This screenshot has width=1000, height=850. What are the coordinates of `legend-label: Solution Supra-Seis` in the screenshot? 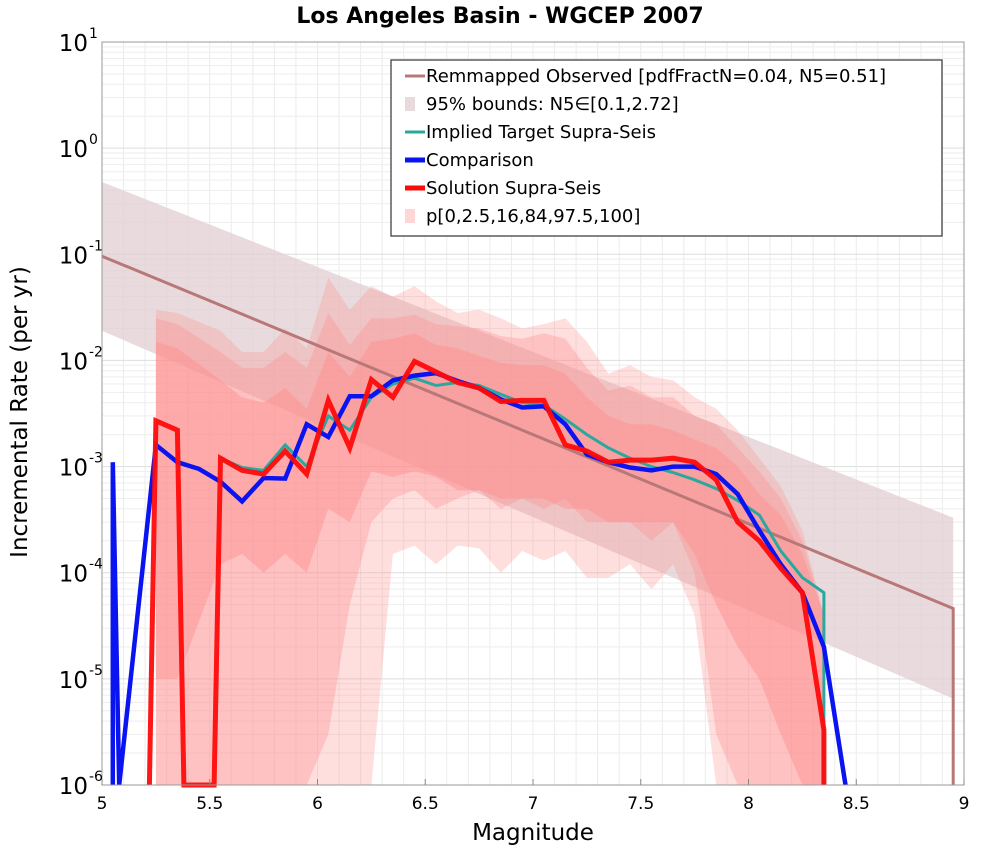 It's located at (513, 188).